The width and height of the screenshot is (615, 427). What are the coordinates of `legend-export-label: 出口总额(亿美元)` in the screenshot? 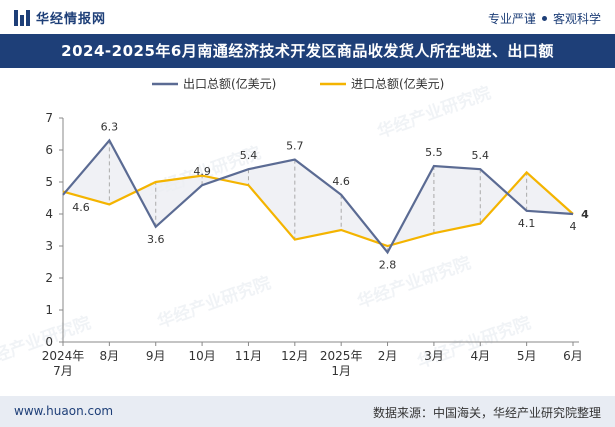 It's located at (229, 83).